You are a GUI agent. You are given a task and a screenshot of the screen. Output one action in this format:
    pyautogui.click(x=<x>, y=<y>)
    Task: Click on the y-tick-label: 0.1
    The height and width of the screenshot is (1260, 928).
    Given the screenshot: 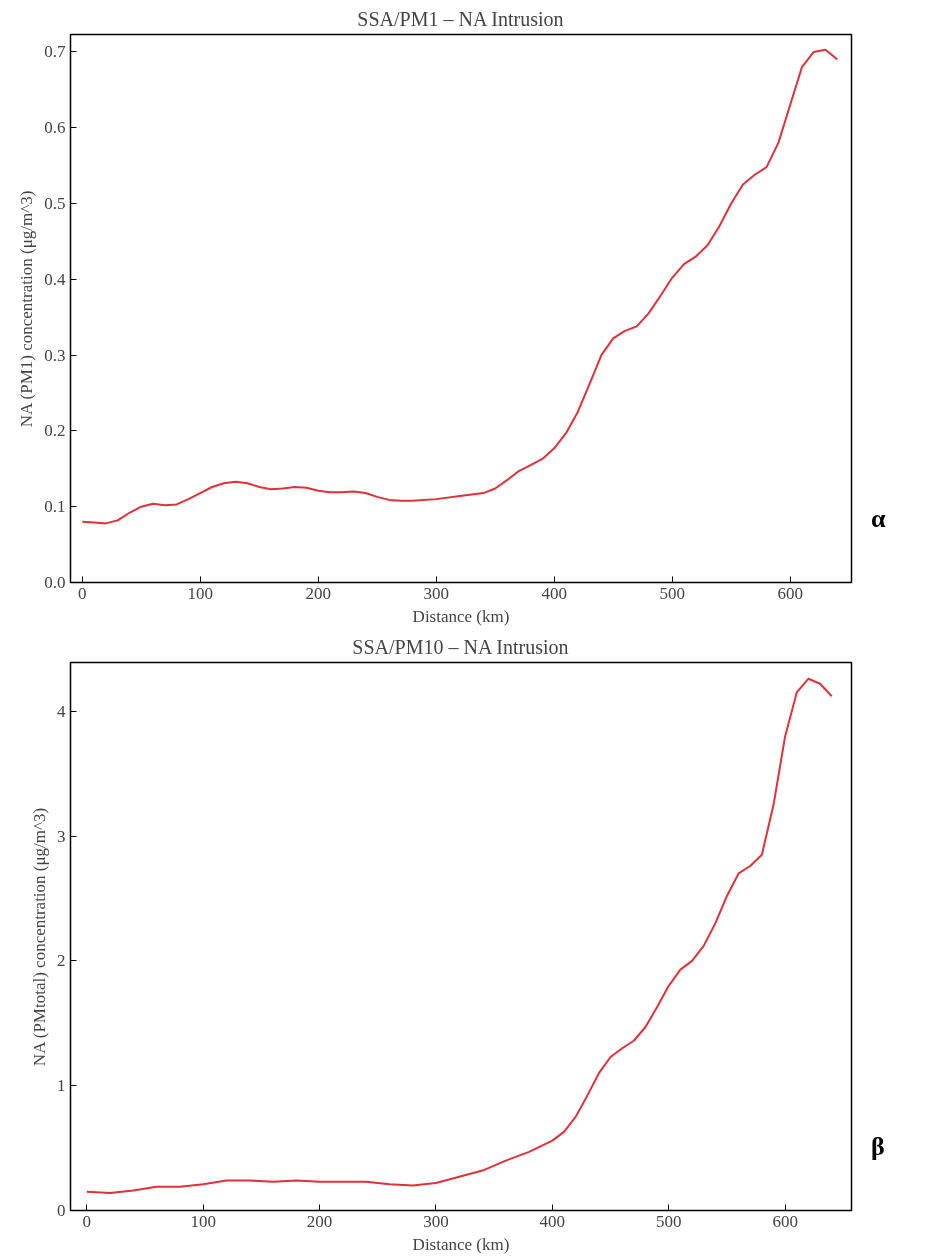 What is the action you would take?
    pyautogui.click(x=55, y=507)
    